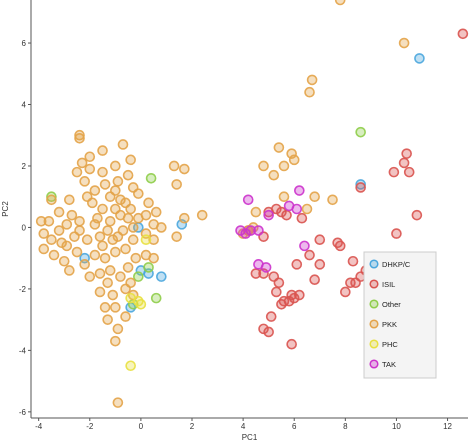  I want to click on x-tick-label: 0, so click(141, 426).